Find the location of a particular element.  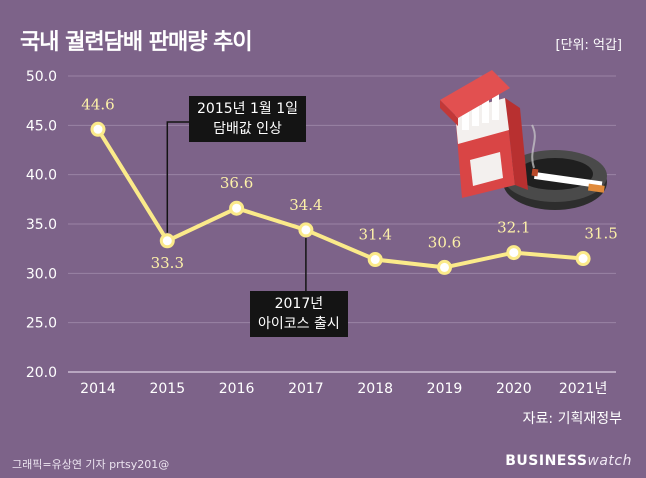

y-tick-35.0: 35.0 is located at coordinates (41, 225).